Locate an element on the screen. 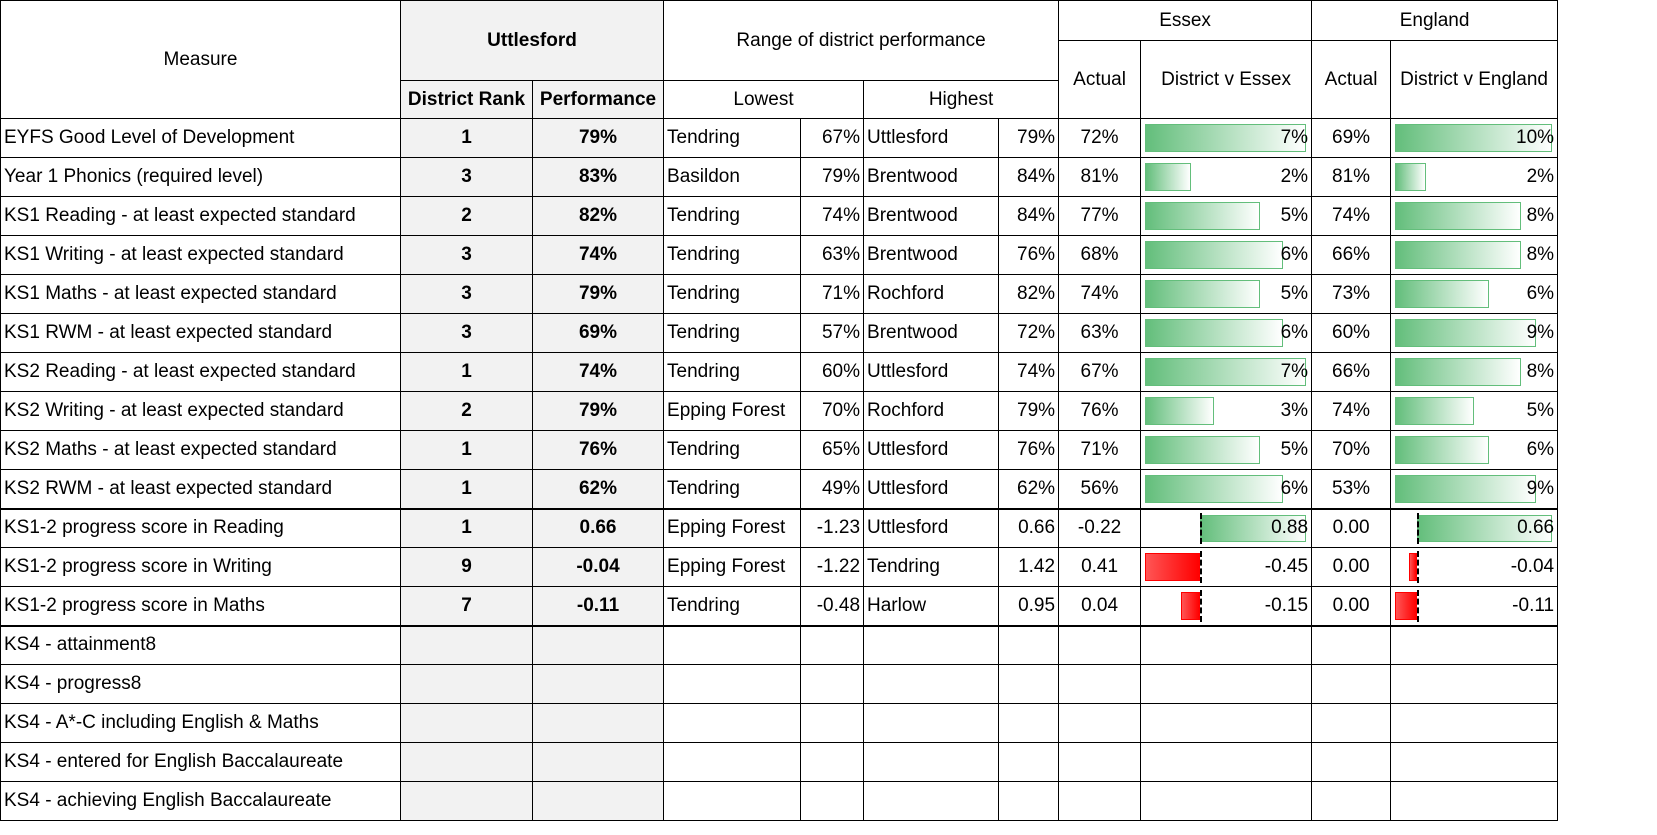 The height and width of the screenshot is (835, 1657). cell: Year 1 Phonics (required level) is located at coordinates (200, 177).